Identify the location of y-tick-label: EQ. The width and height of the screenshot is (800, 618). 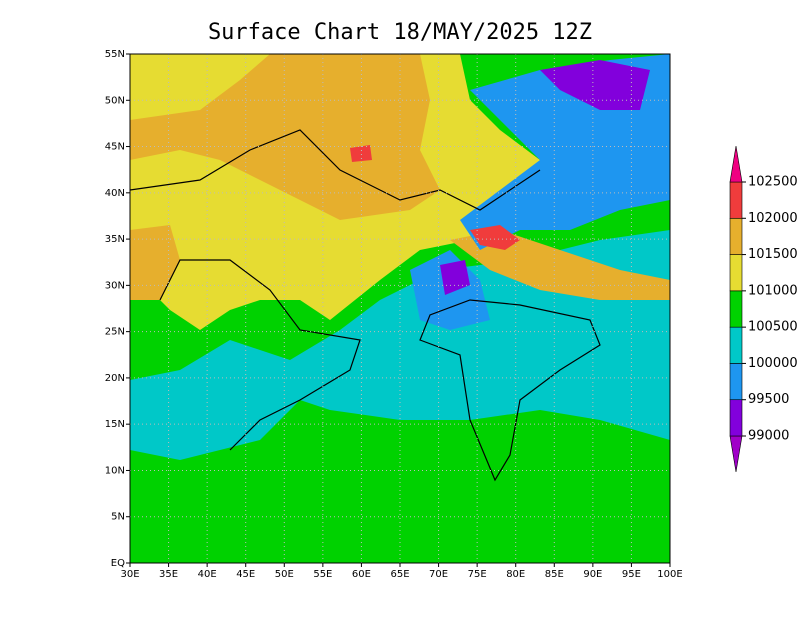
(118, 563).